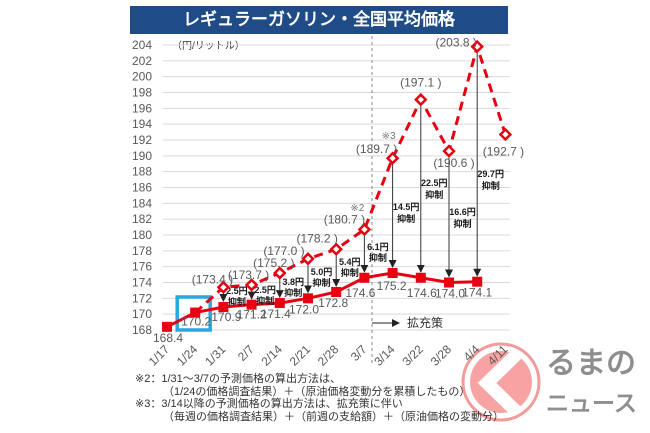 This screenshot has width=650, height=433. I want to click on actual-markers, so click(322, 300).